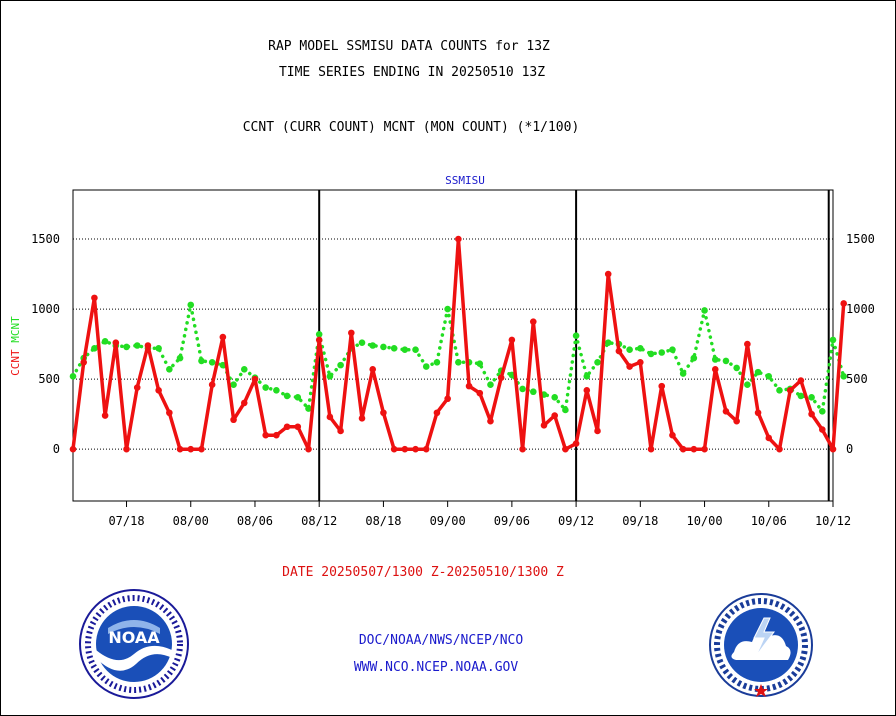 This screenshot has width=896, height=716. Describe the element at coordinates (761, 645) in the screenshot. I see `nws-logo` at that location.